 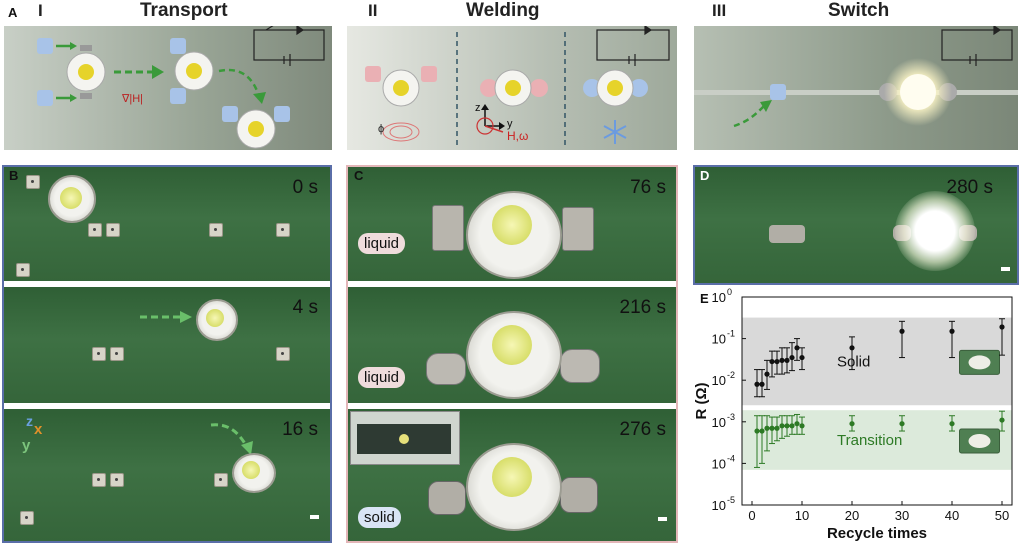 What do you see at coordinates (642, 429) in the screenshot?
I see `time-c-2: 276 s` at bounding box center [642, 429].